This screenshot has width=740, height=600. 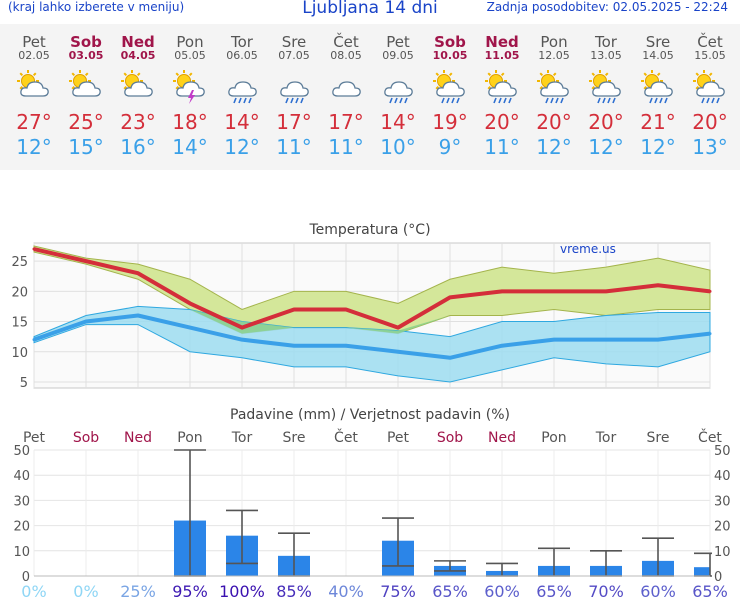 What do you see at coordinates (450, 147) in the screenshot?
I see `min-temperature: 9°` at bounding box center [450, 147].